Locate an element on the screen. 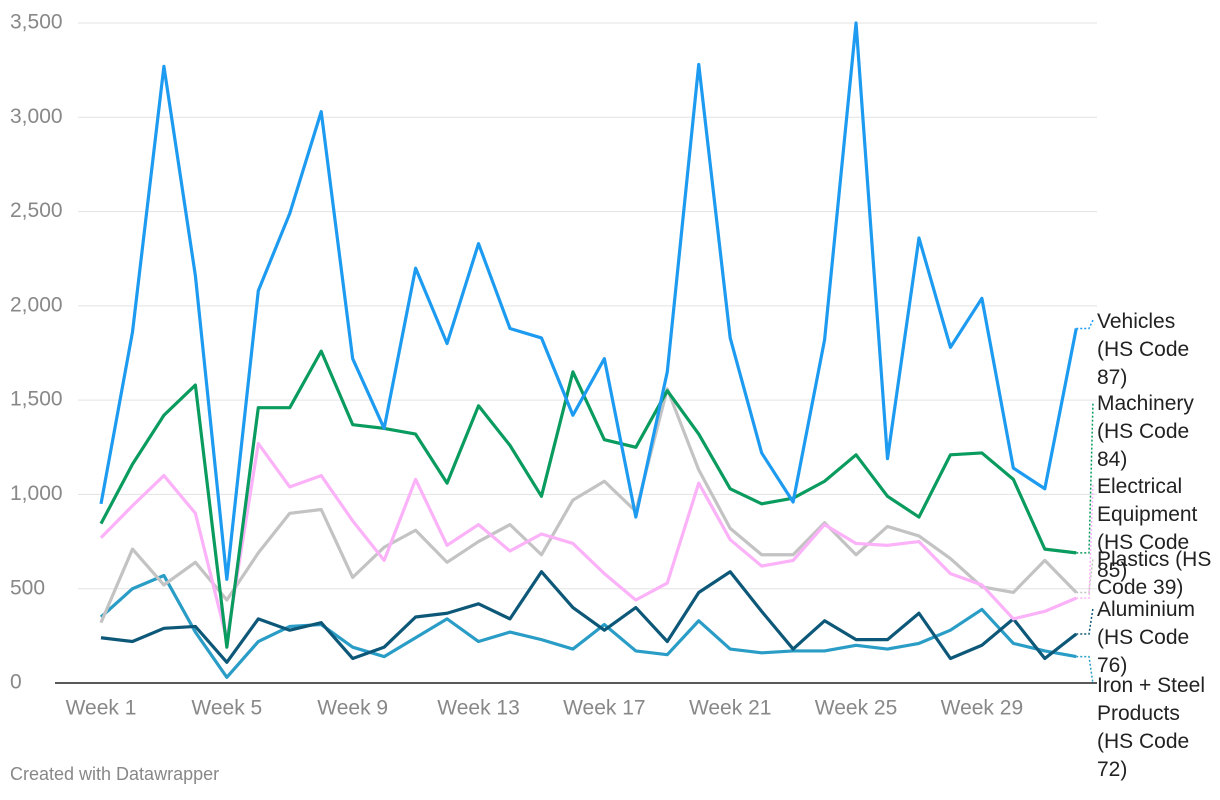 Image resolution: width=1220 pixels, height=800 pixels. x-tick-label: Week 29 is located at coordinates (982, 708).